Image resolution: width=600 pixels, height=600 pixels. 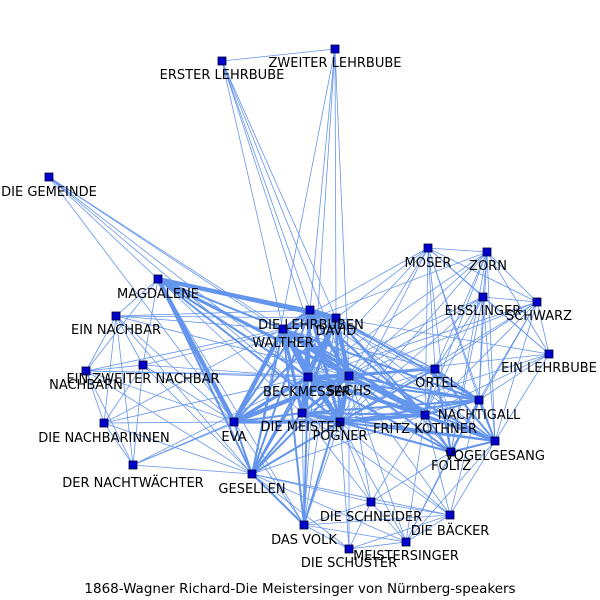 I want to click on edge-zorn-ortel, so click(x=461, y=310).